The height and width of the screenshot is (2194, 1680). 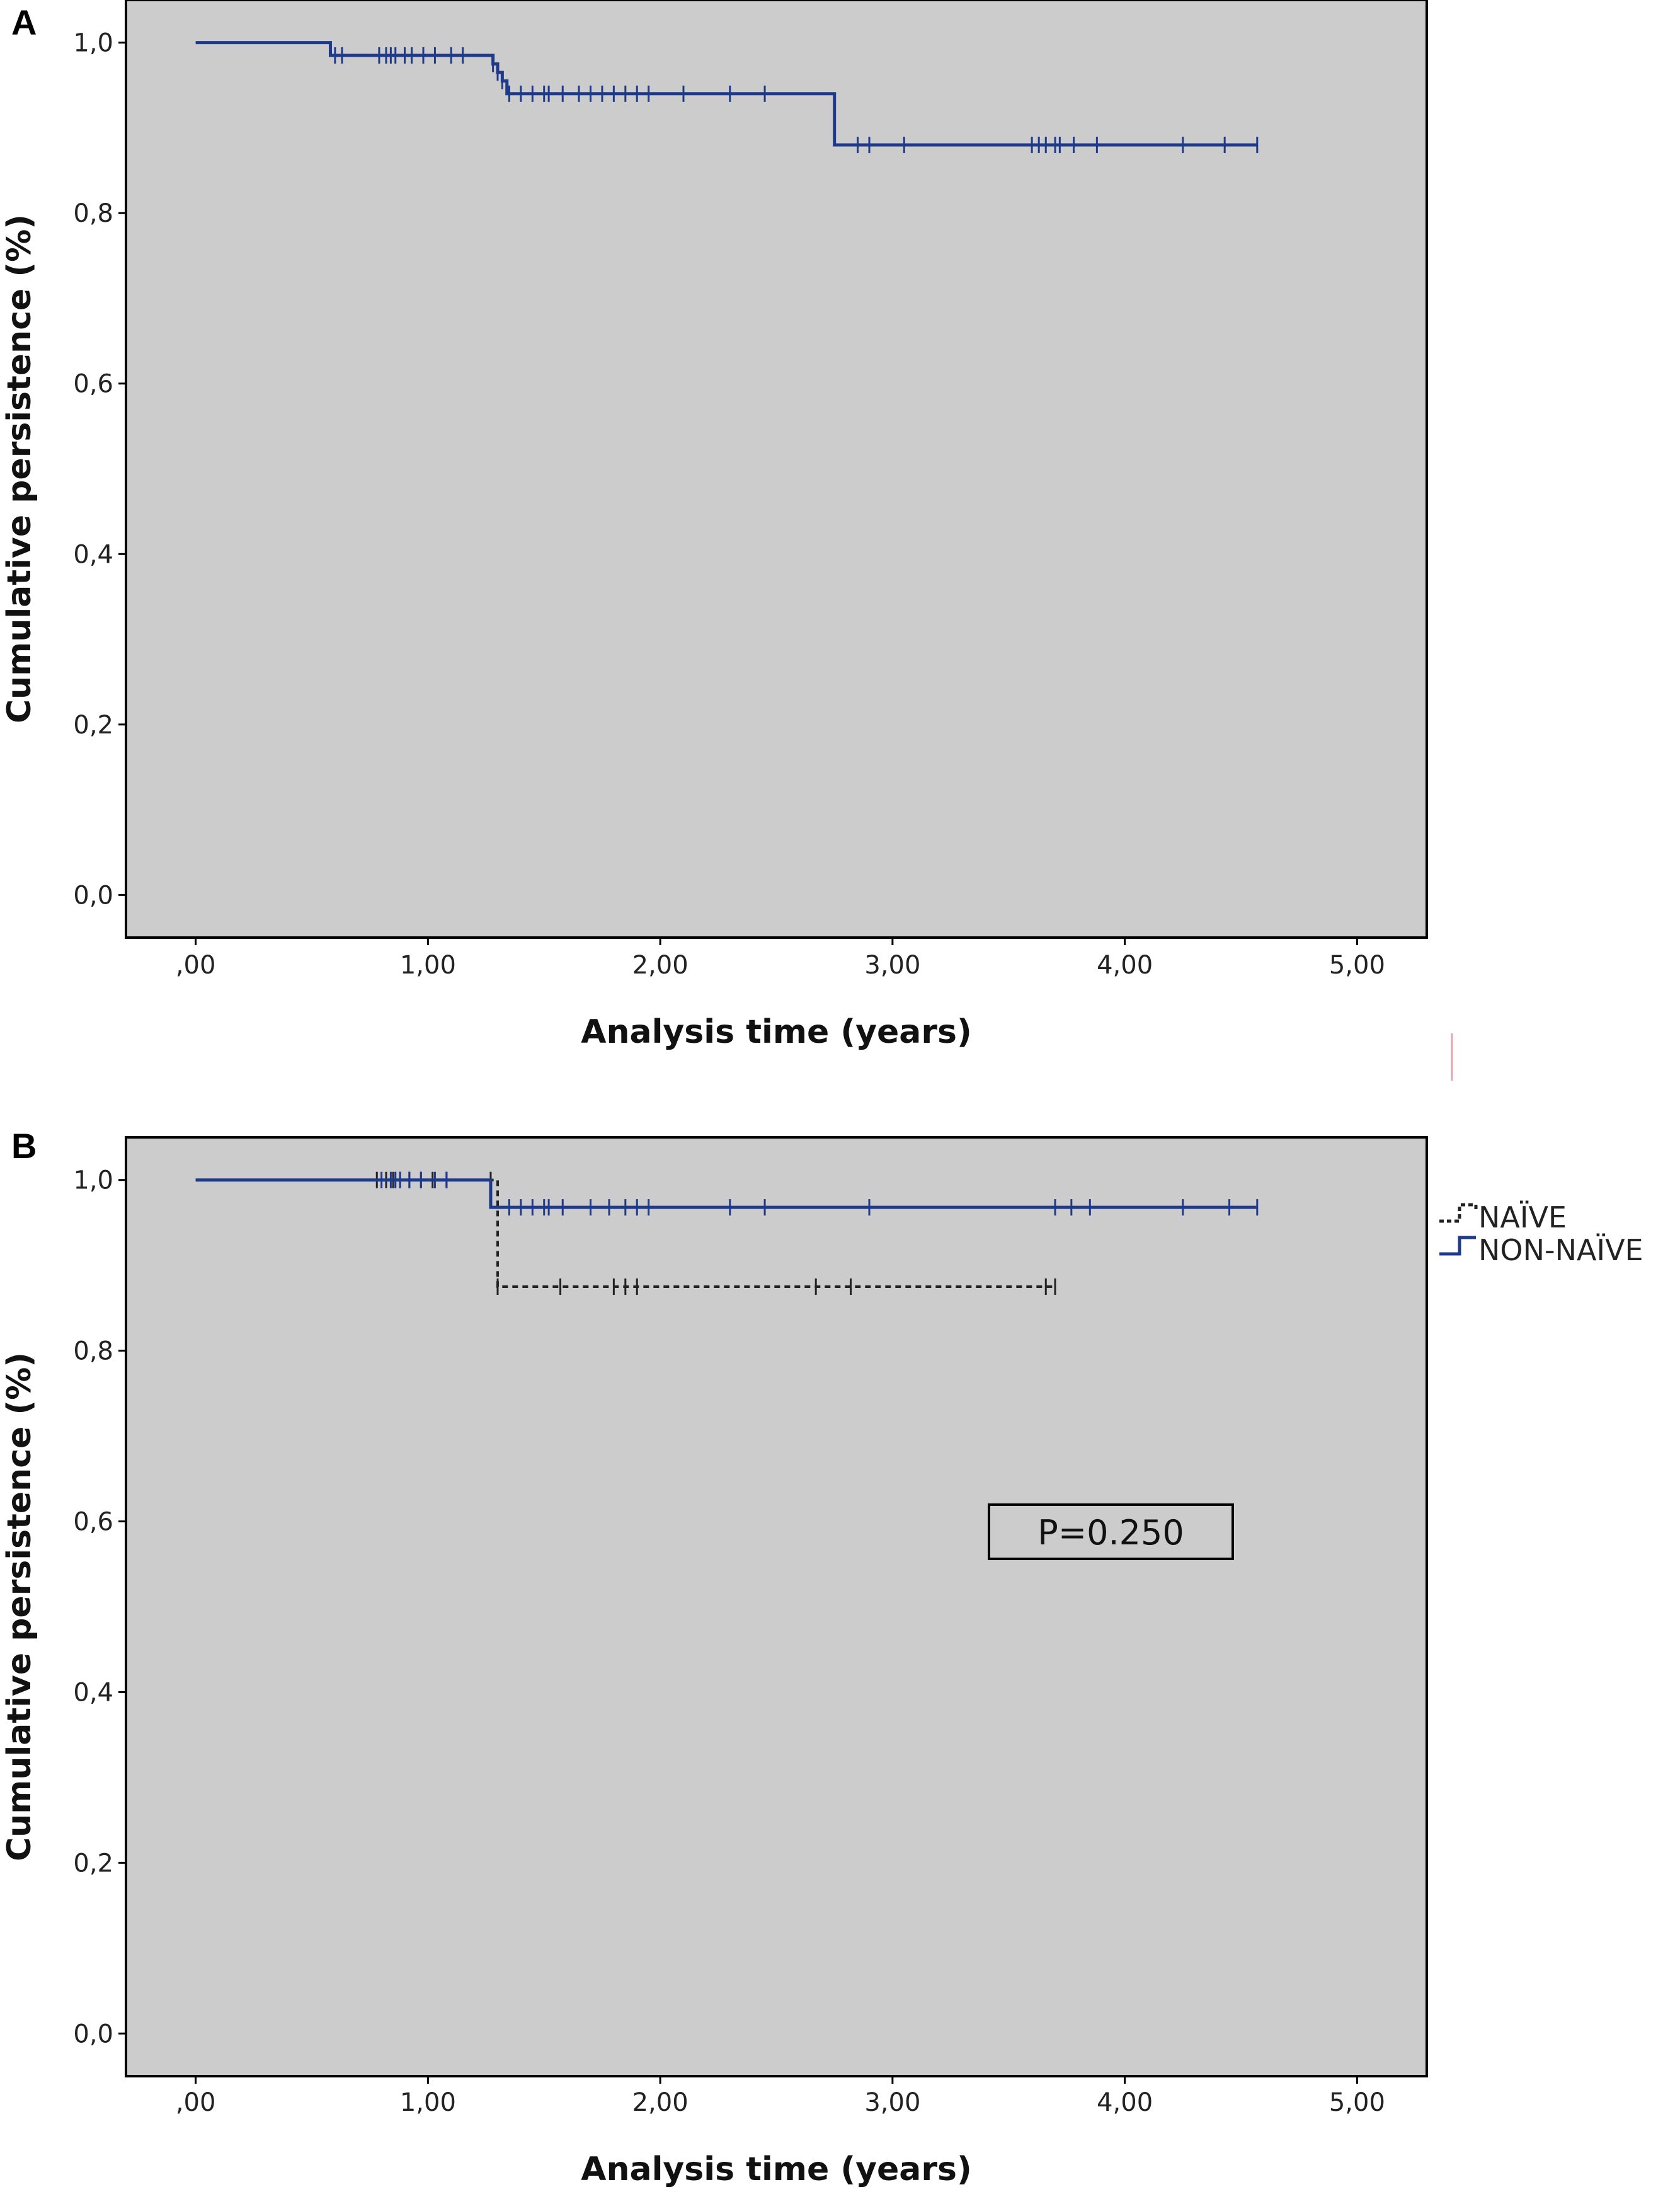 I want to click on legend-label: NAÏVE, so click(x=1522, y=1217).